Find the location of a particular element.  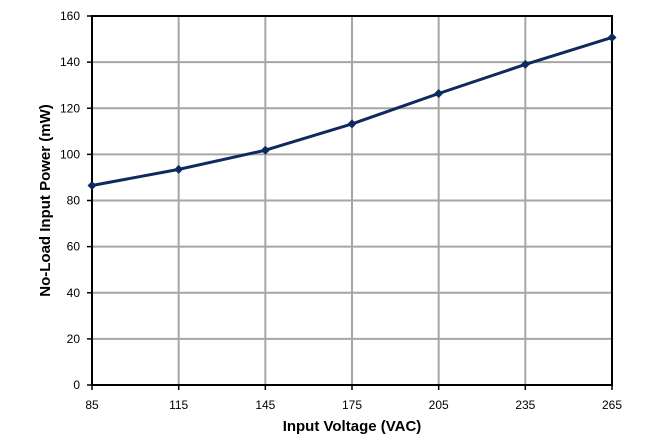

y-tick-label: 0 is located at coordinates (76, 385).